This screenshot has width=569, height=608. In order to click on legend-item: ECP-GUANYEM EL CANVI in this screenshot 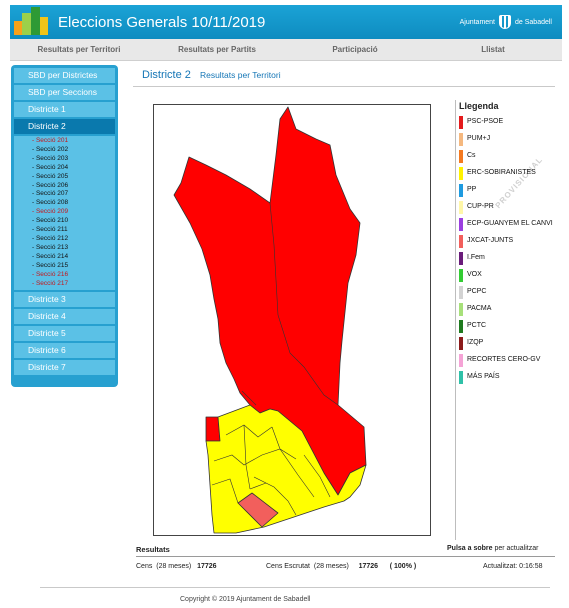, I will do `click(510, 224)`.